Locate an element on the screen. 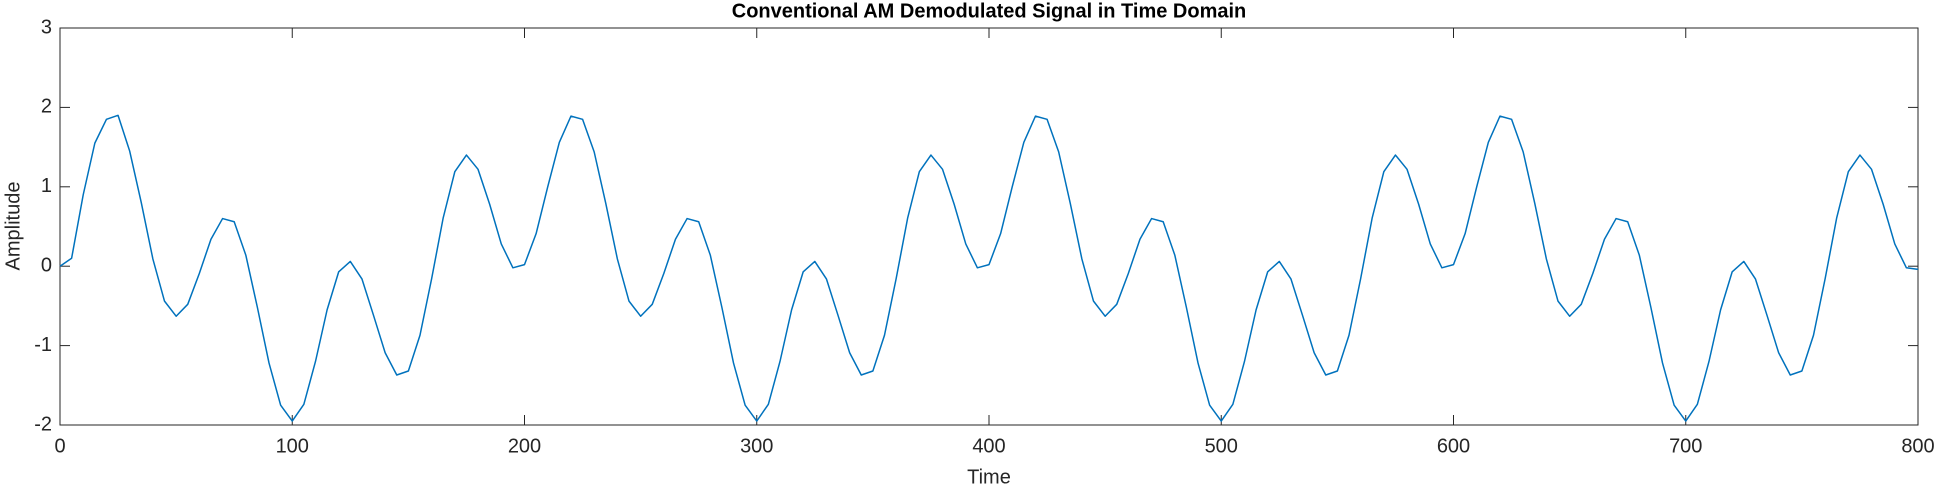  y-tick-label: 0 is located at coordinates (46, 265).